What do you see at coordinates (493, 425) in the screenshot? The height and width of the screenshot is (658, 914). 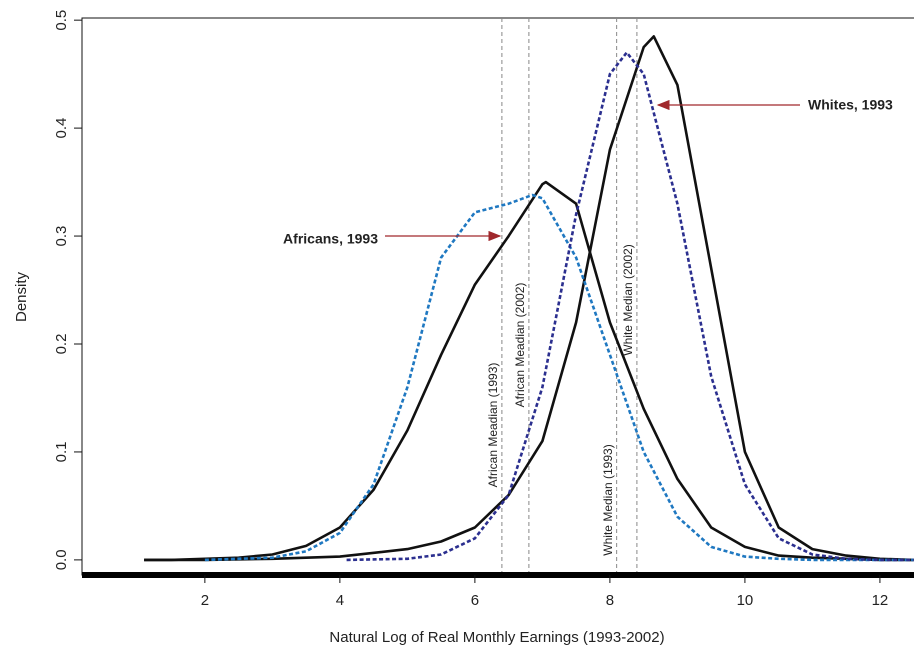 I see `median-label: African Meadian (1993)` at bounding box center [493, 425].